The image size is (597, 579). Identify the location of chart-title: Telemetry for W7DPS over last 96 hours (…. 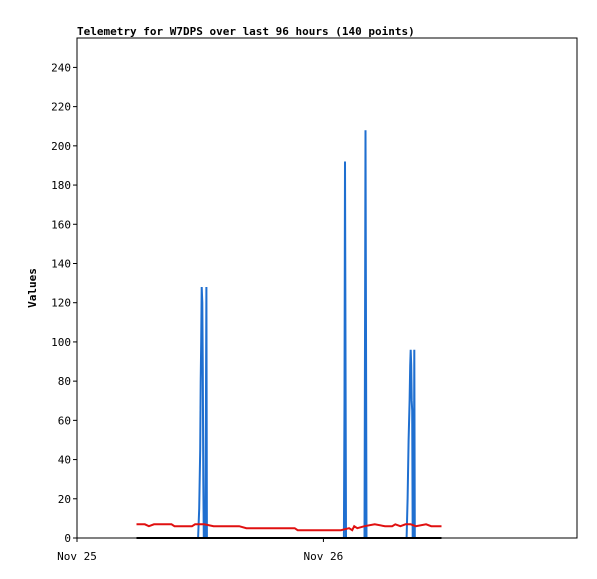
(246, 31).